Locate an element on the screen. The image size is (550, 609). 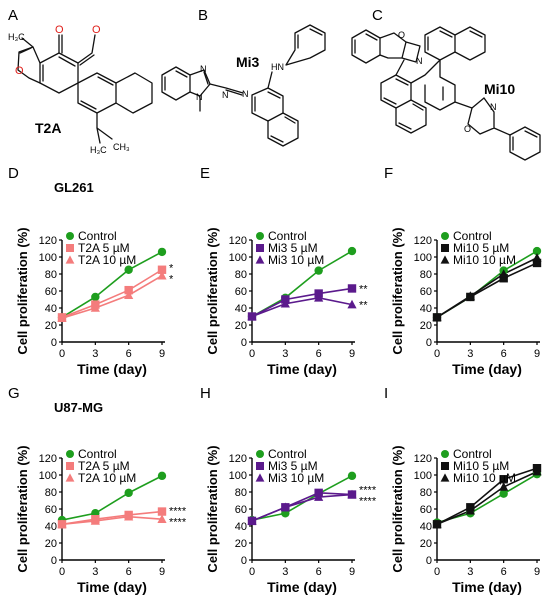
atom-n-2: N is located at coordinates (199, 97).